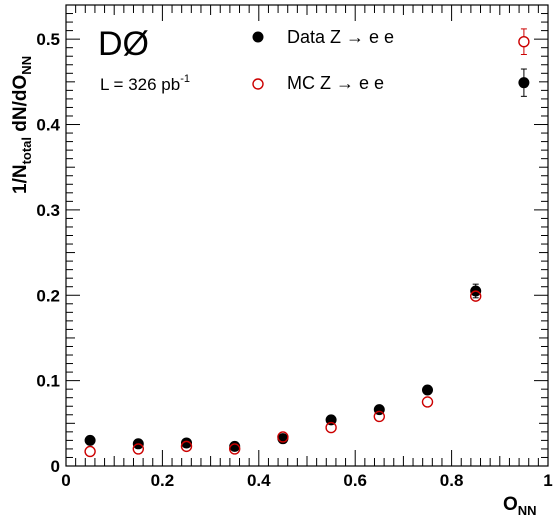  What do you see at coordinates (26, 65) in the screenshot?
I see `y-axis-title-sub2: NN` at bounding box center [26, 65].